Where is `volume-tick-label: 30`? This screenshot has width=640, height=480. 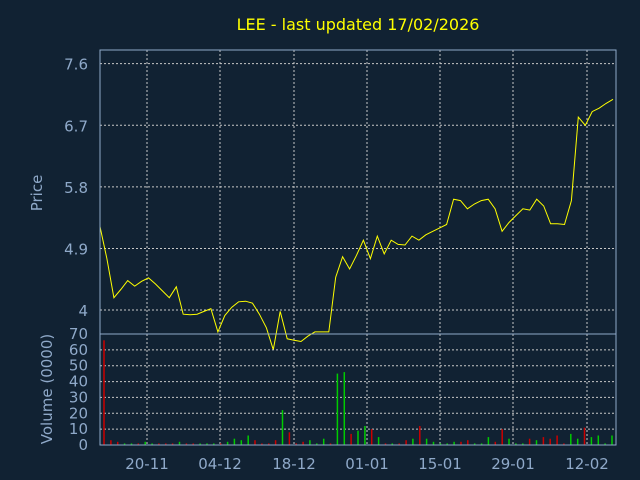 volume-tick-label: 30 is located at coordinates (78, 397).